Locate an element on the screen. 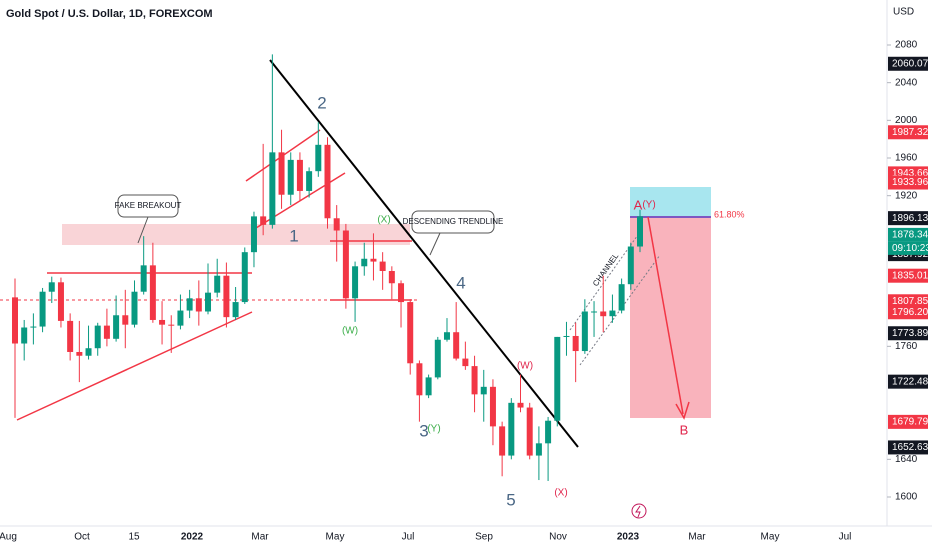 Image resolution: width=932 pixels, height=550 pixels. target-zone is located at coordinates (670, 202).